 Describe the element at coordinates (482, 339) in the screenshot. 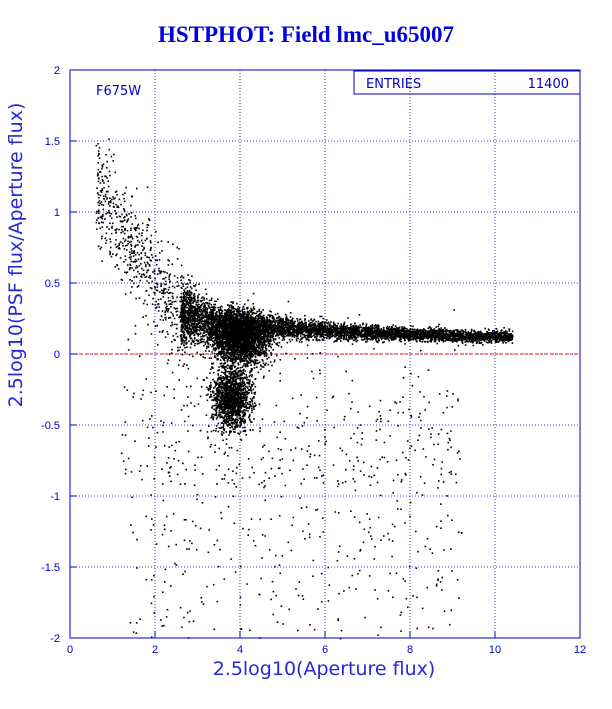

I see `data-point-1912` at that location.